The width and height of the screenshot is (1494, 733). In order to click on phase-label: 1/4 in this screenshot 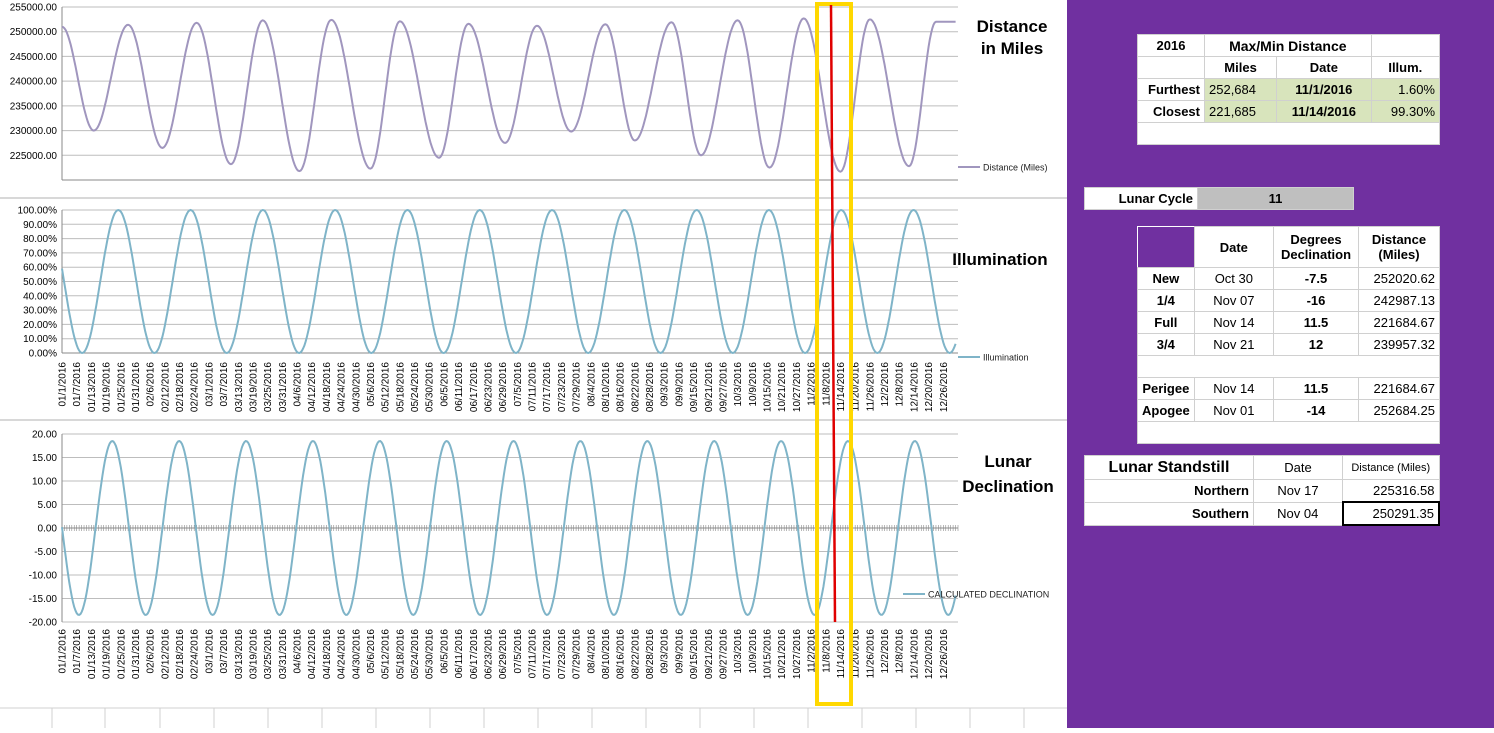, I will do `click(1166, 300)`.